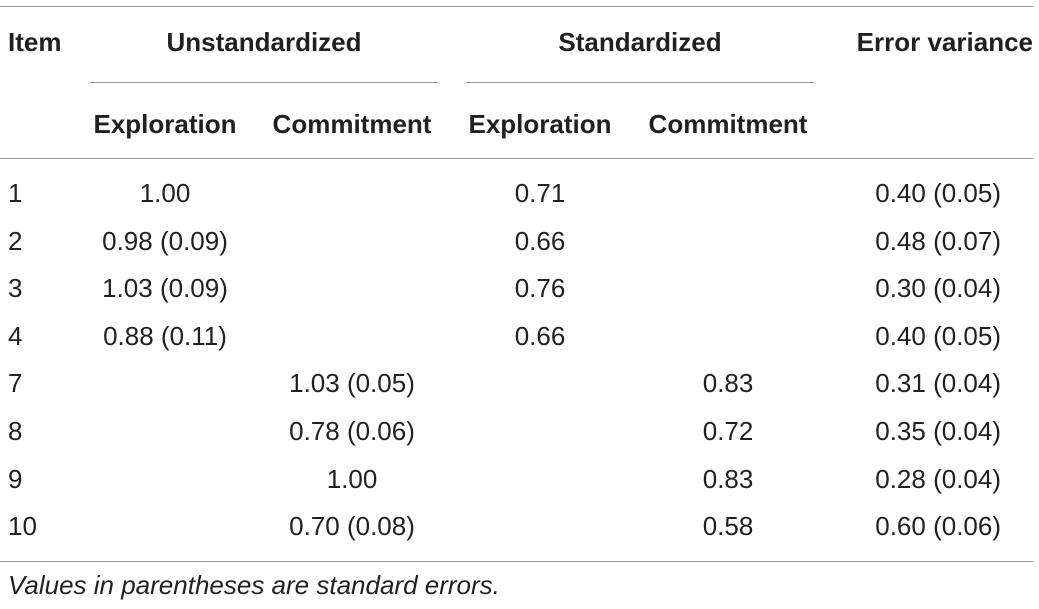 This screenshot has width=1039, height=609. Describe the element at coordinates (264, 82) in the screenshot. I see `unstandardized-underline` at that location.